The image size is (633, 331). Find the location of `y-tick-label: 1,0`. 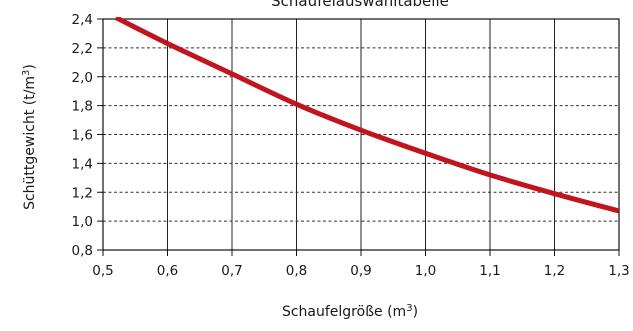

y-tick-label: 1,0 is located at coordinates (82, 222).